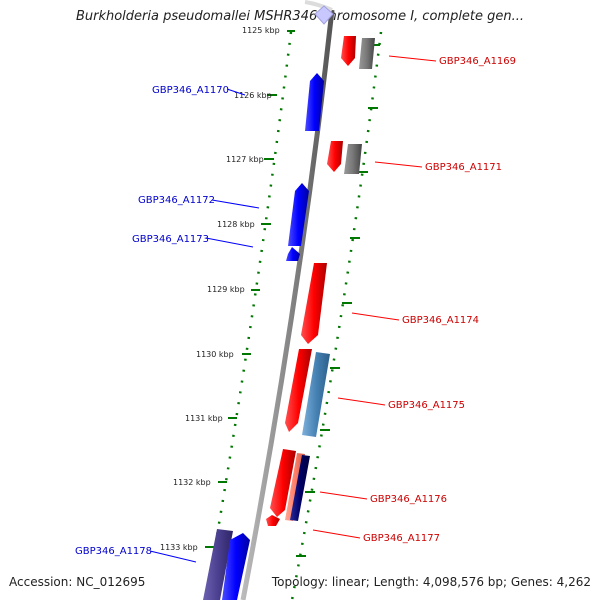  What do you see at coordinates (426, 405) in the screenshot?
I see `gene-label: GBP346_A1175` at bounding box center [426, 405].